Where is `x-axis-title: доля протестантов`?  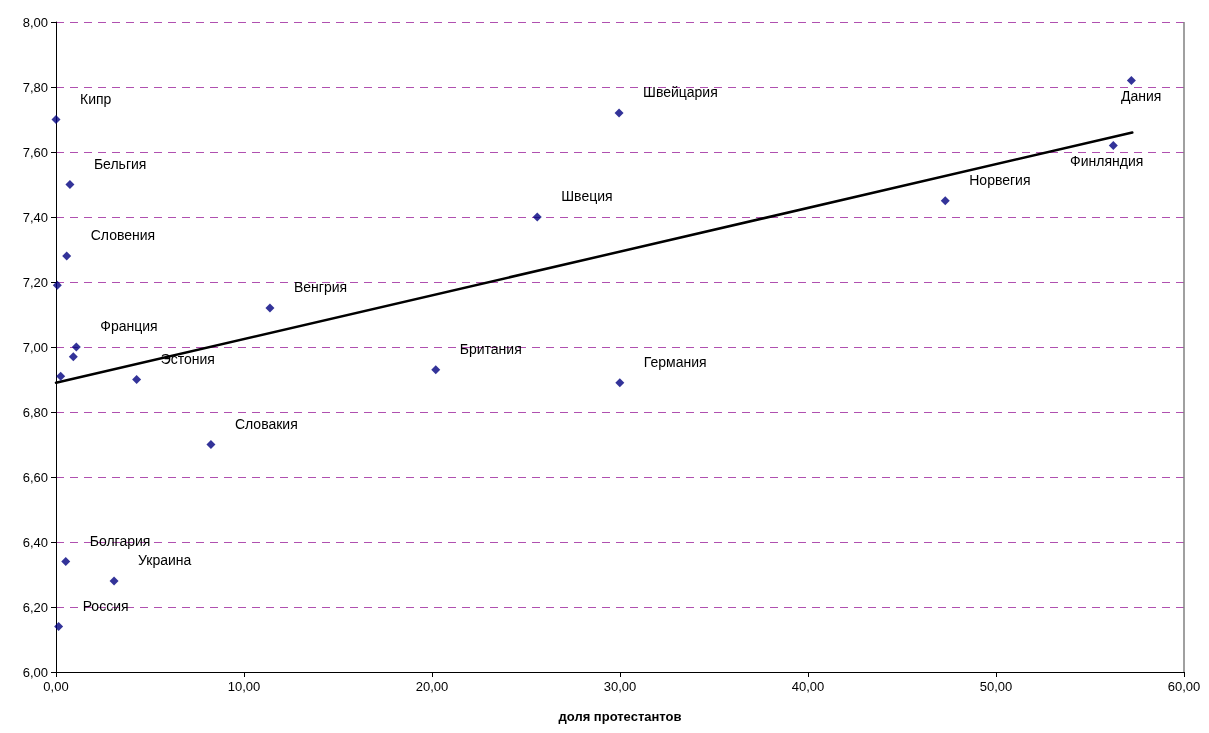 x-axis-title: доля протестантов is located at coordinates (620, 716).